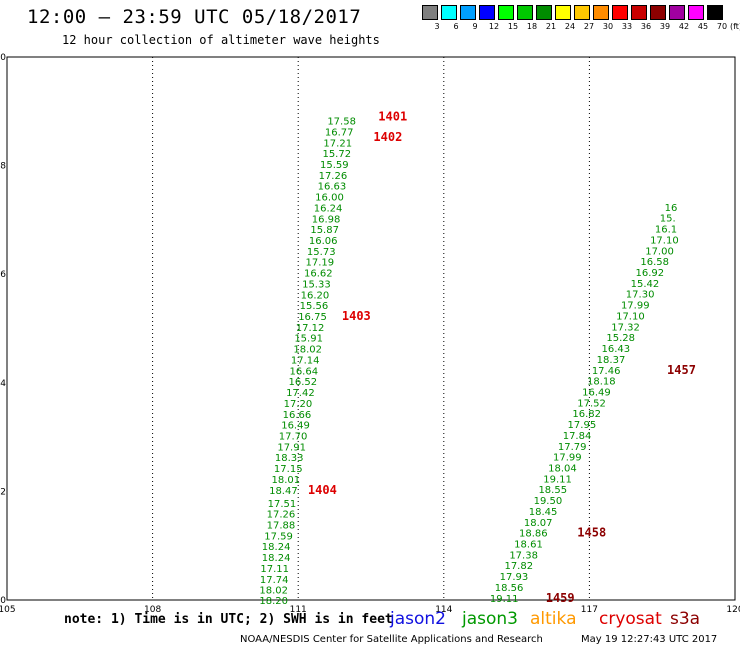 The height and width of the screenshot is (650, 740). What do you see at coordinates (276, 558) in the screenshot?
I see `swh-value: 18.24` at bounding box center [276, 558].